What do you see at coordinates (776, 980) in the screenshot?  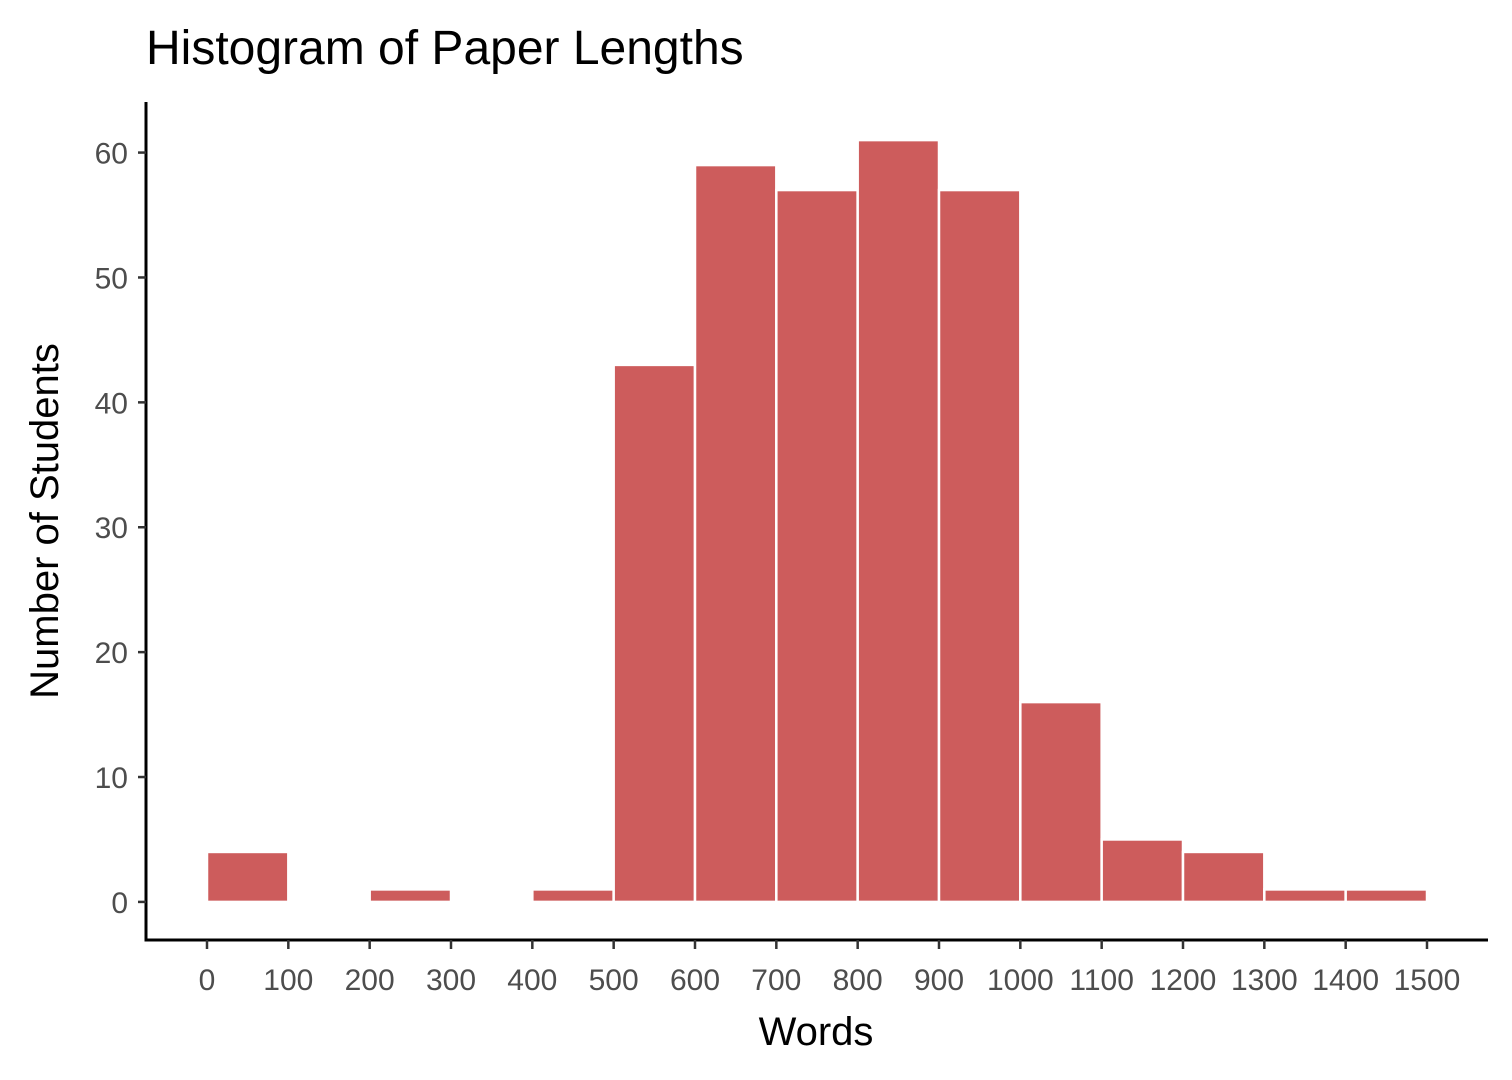 I see `x-tick-label-700: 700` at bounding box center [776, 980].